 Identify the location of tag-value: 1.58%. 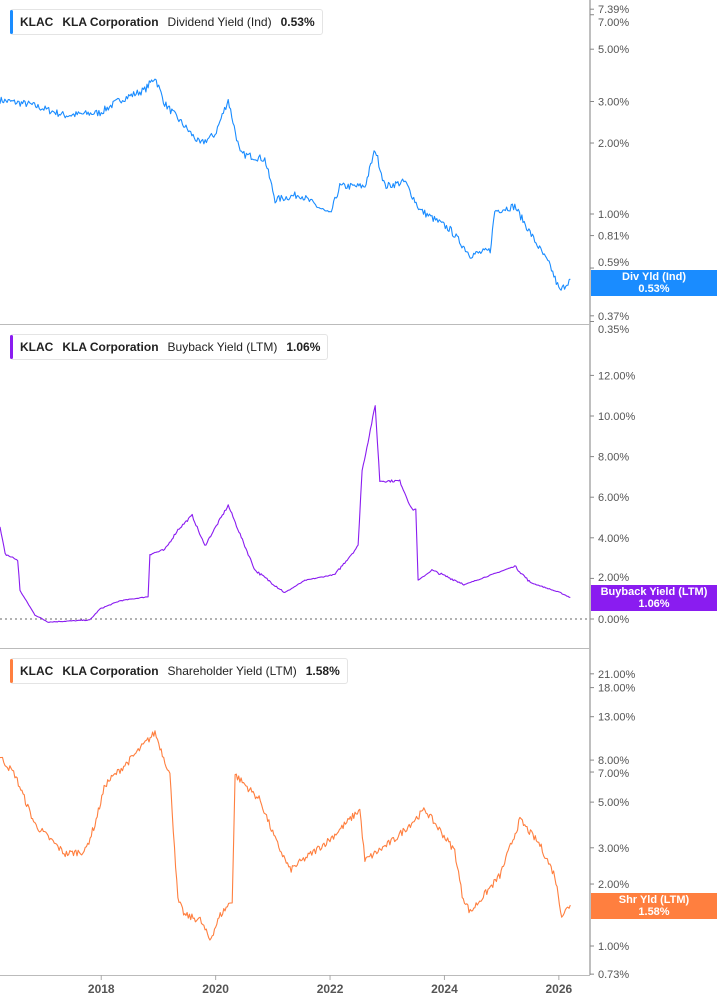
(654, 912).